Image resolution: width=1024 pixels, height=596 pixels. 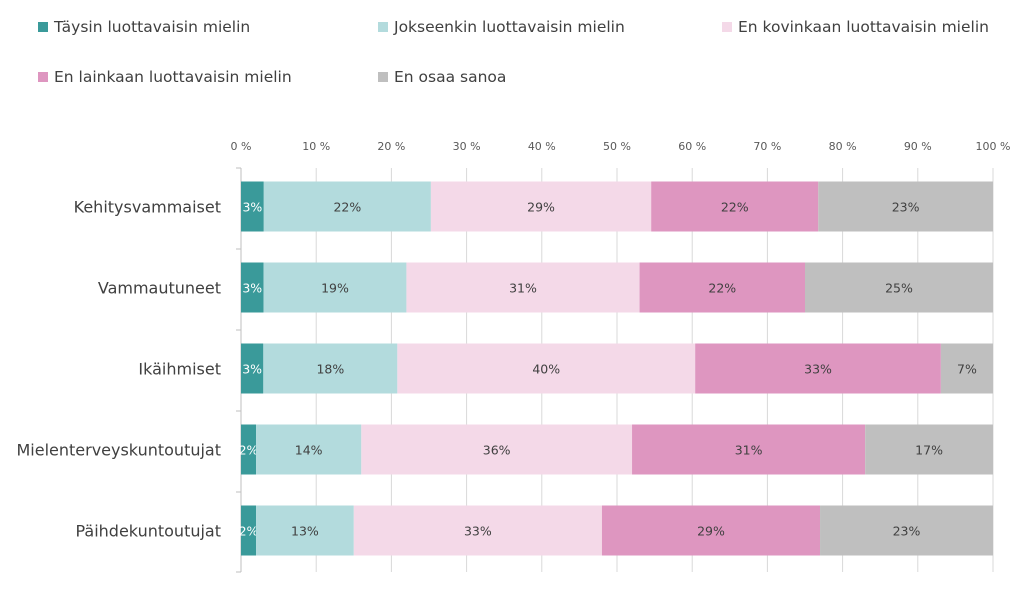 What do you see at coordinates (843, 146) in the screenshot?
I see `x-tick-label: 80 %` at bounding box center [843, 146].